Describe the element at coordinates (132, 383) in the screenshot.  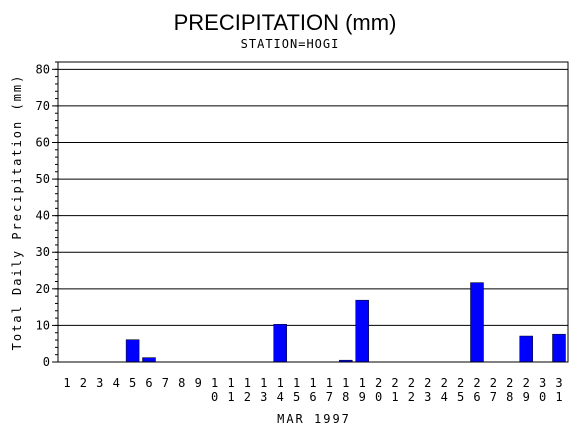
I see `x-tick-label: 5` at that location.